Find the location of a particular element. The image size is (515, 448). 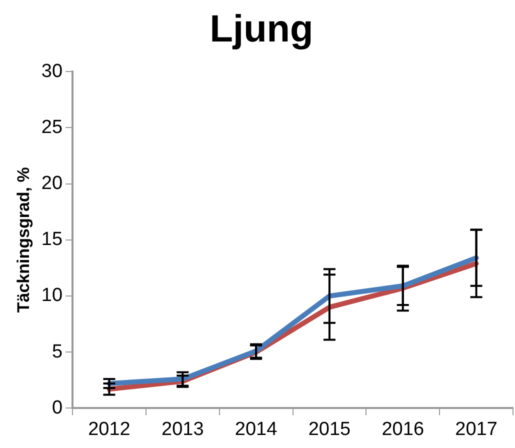

y-tick-label: 25 is located at coordinates (52, 127).